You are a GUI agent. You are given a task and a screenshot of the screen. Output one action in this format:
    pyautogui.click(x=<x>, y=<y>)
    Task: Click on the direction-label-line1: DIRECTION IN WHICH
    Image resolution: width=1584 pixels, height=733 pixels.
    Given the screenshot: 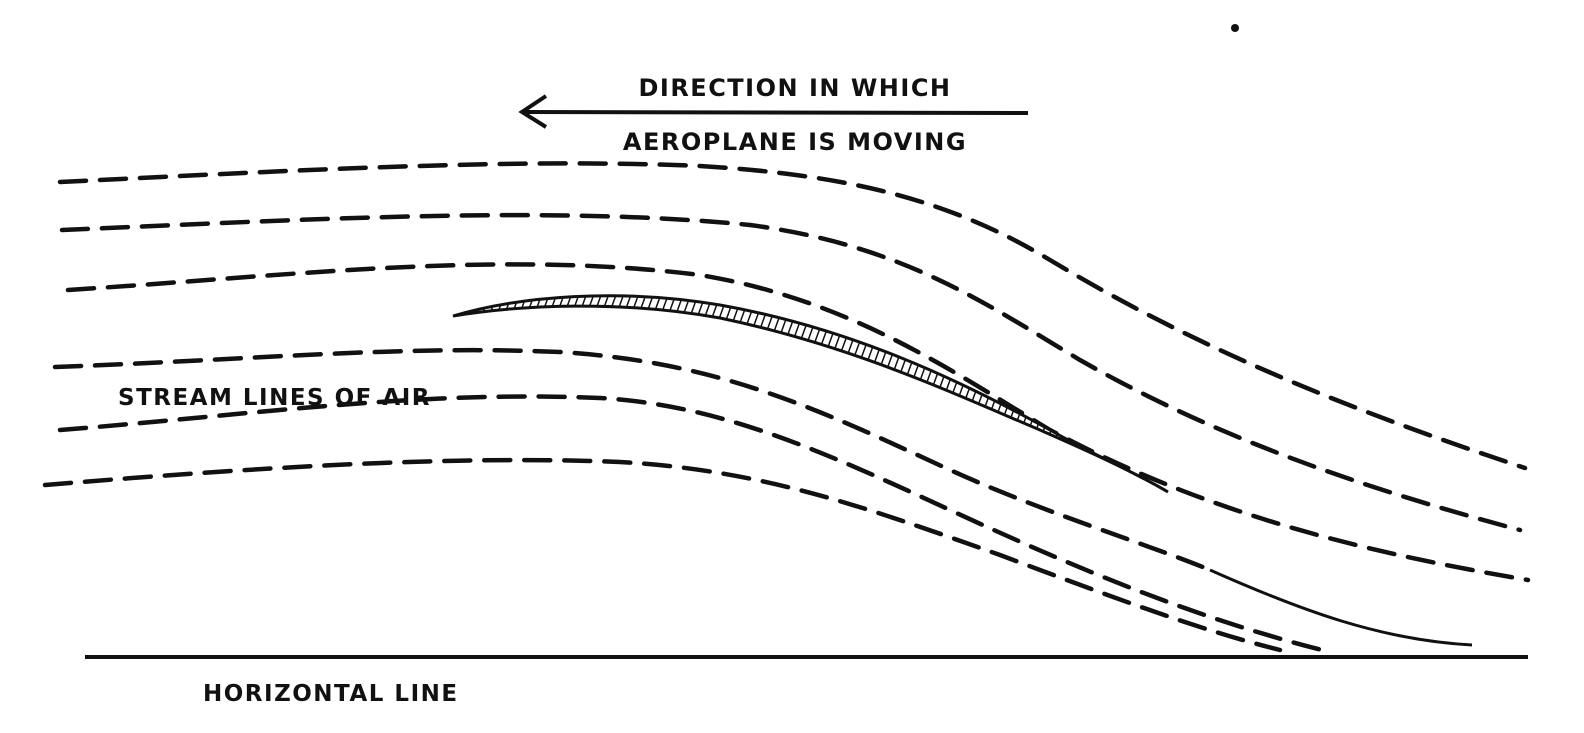 What is the action you would take?
    pyautogui.click(x=794, y=88)
    